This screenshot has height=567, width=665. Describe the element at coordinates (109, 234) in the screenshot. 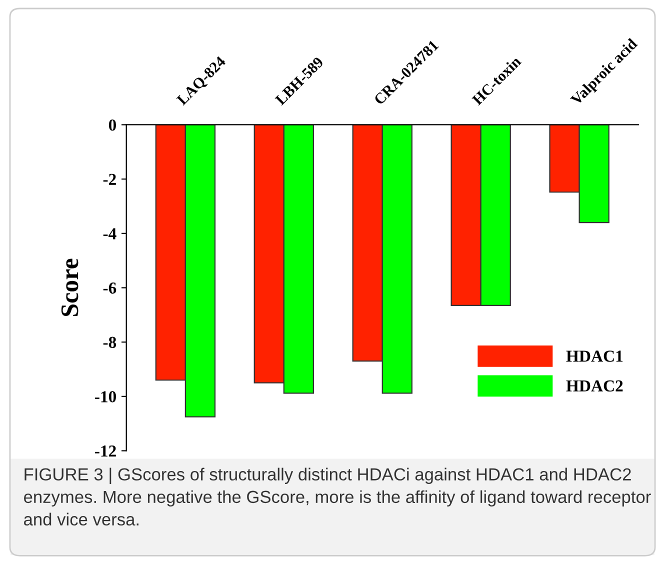

I see `y-tick-label: -4` at that location.